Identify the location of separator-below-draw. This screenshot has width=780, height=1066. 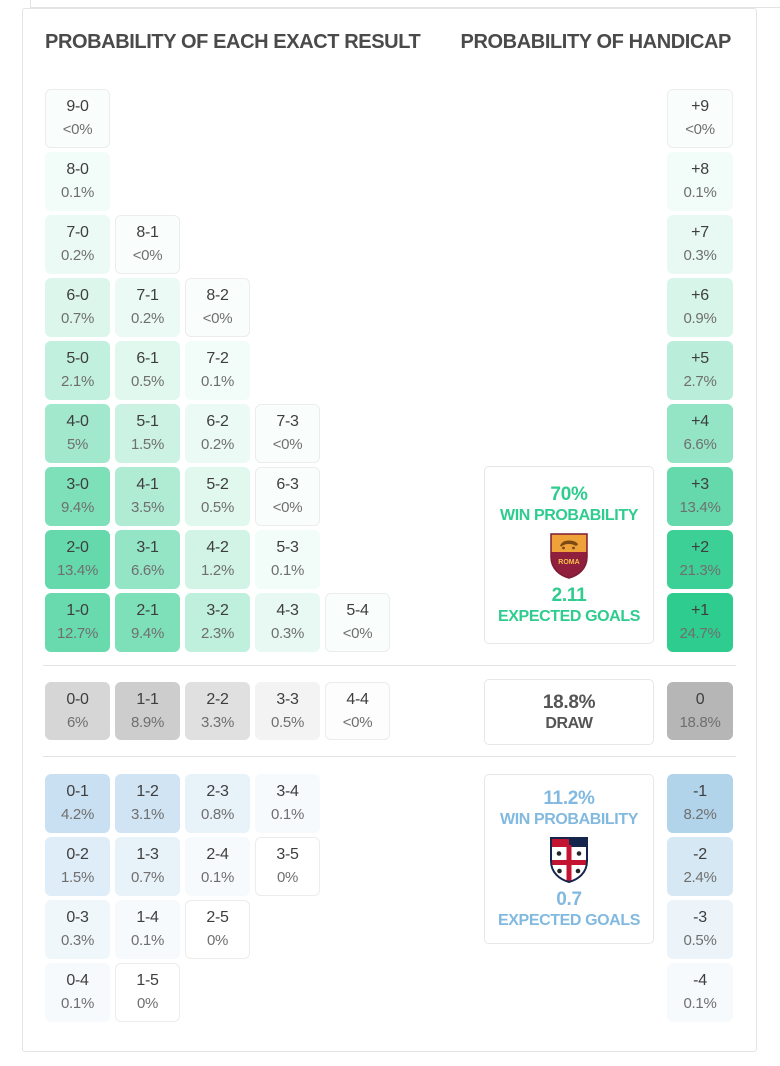
(389, 756).